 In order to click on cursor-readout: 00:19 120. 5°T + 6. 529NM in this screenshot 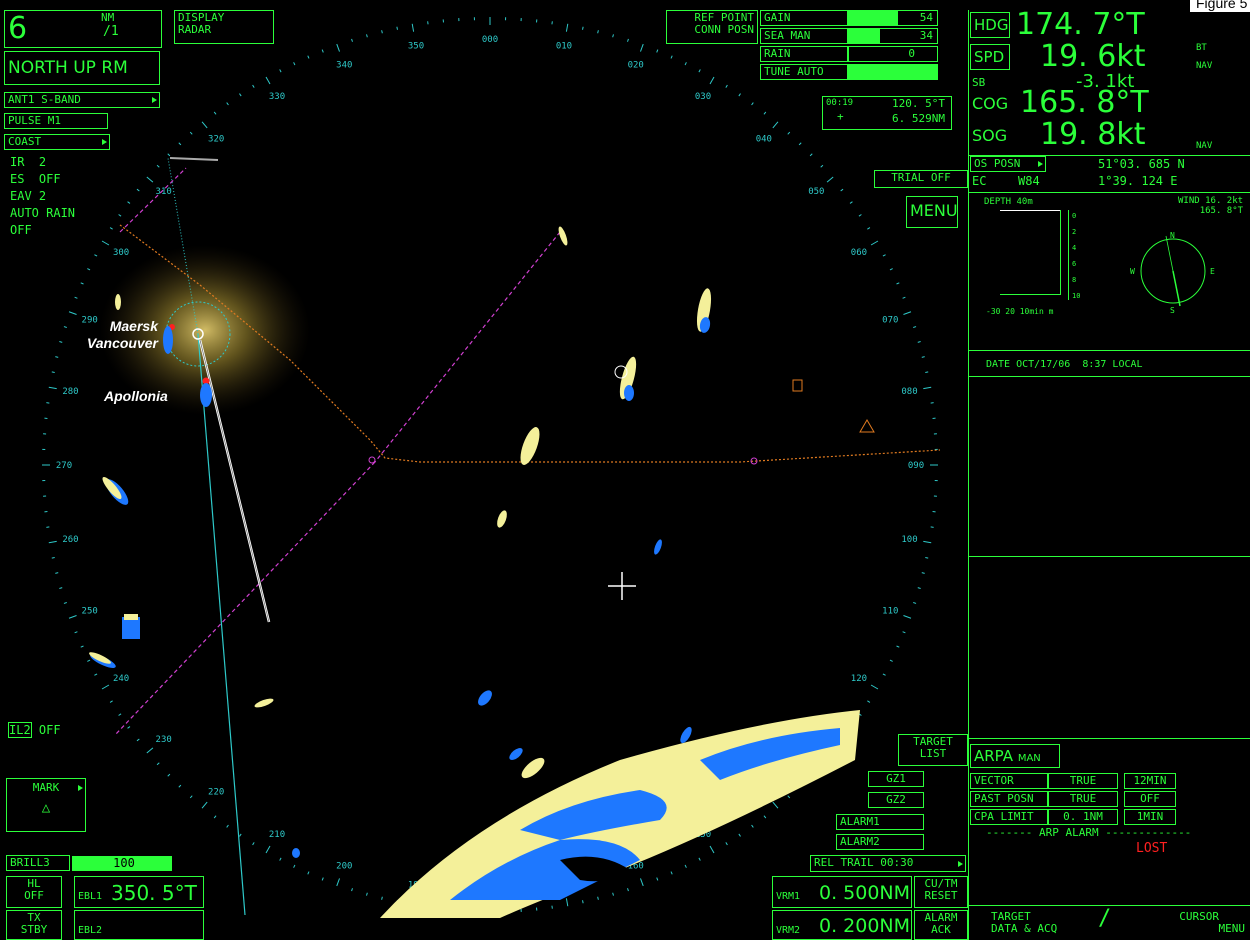, I will do `click(887, 113)`.